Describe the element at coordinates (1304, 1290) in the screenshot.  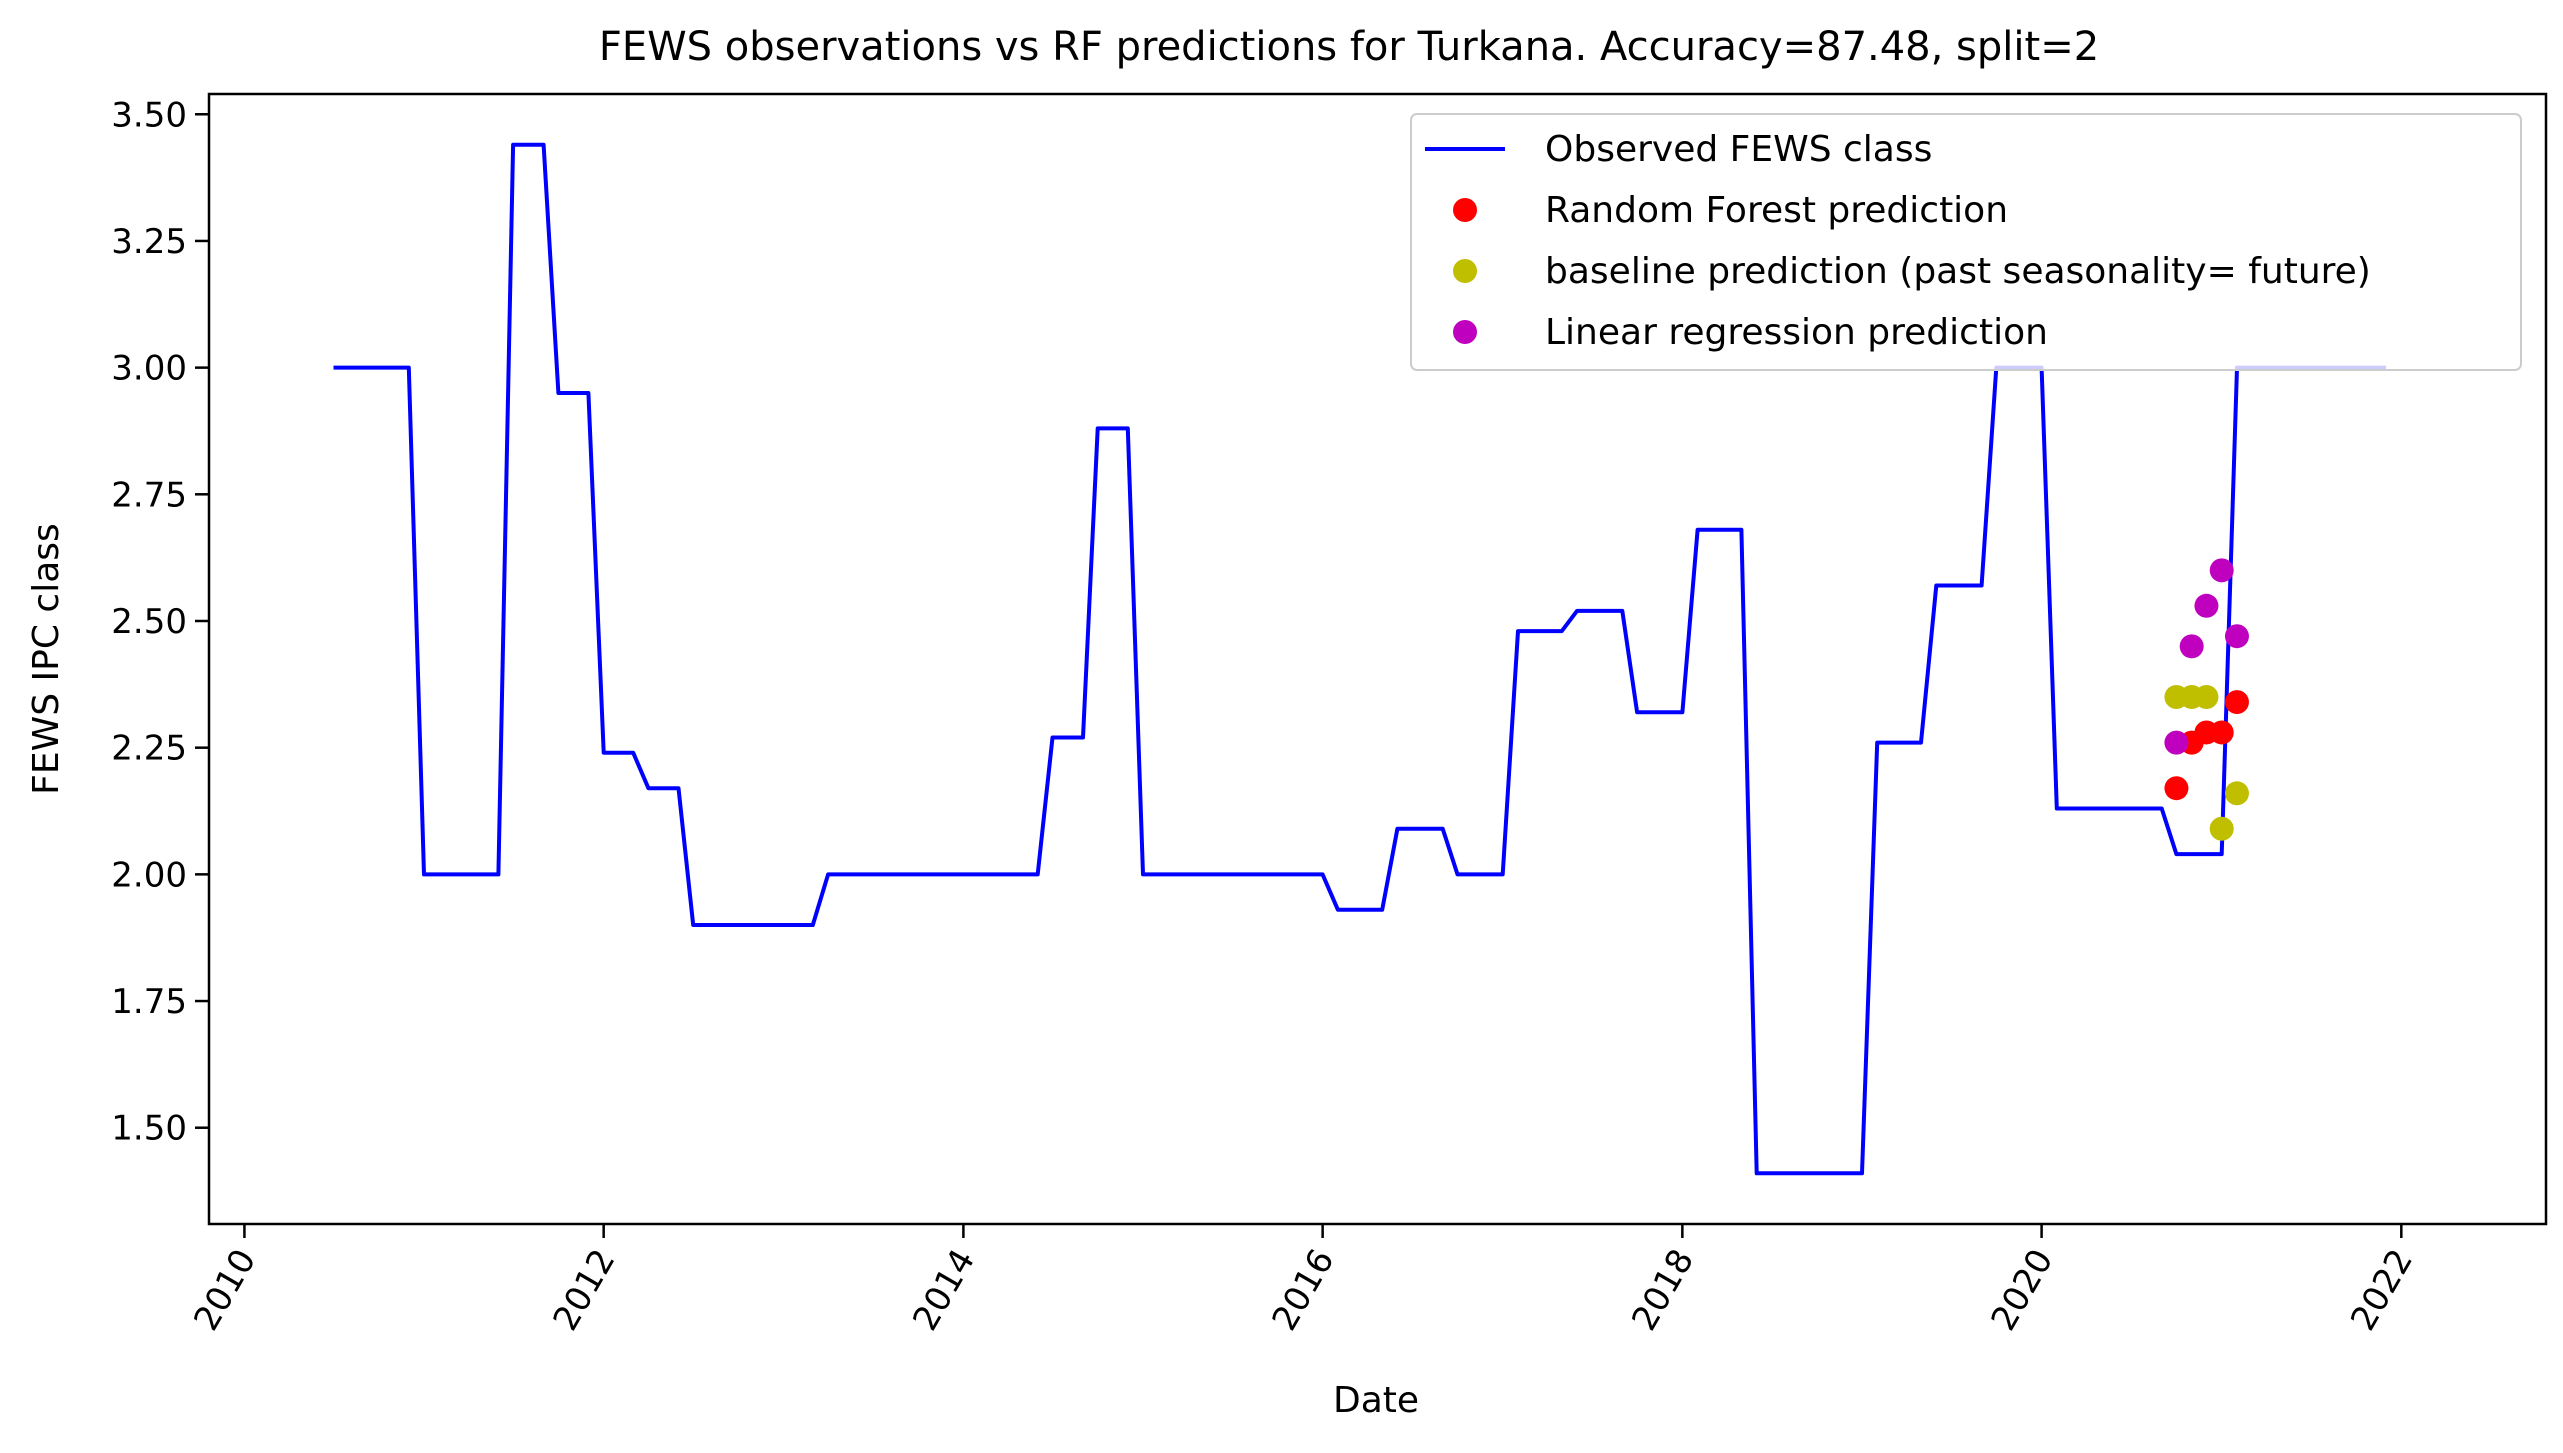
I see `x-tick-label: 2016` at that location.